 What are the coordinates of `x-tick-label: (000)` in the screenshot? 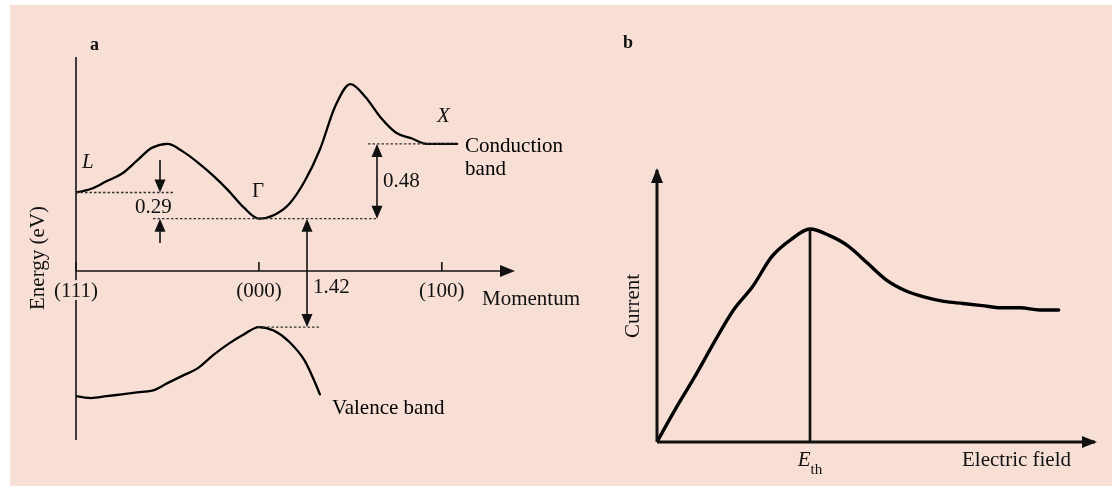 It's located at (259, 289).